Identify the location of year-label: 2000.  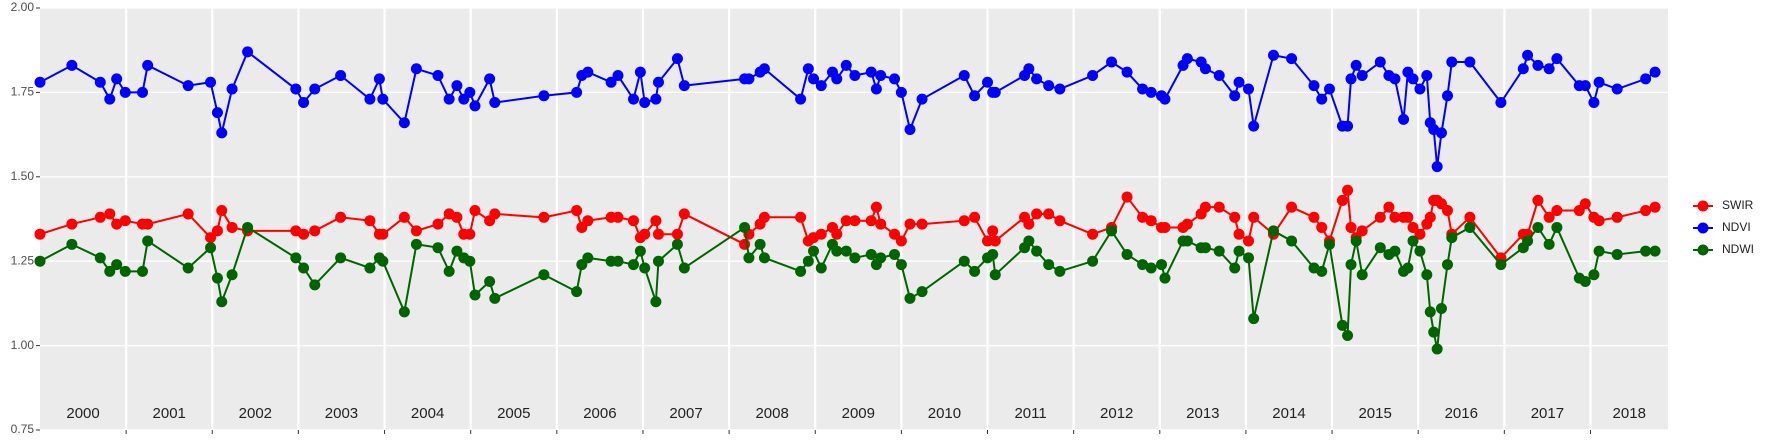
(82, 413).